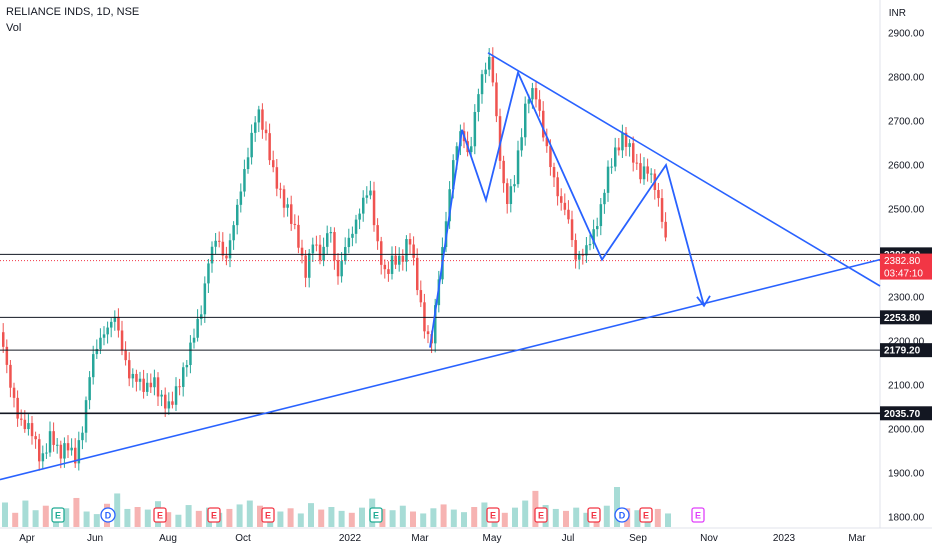 The image size is (932, 555). Describe the element at coordinates (906, 350) in the screenshot. I see `level-price-badge` at that location.